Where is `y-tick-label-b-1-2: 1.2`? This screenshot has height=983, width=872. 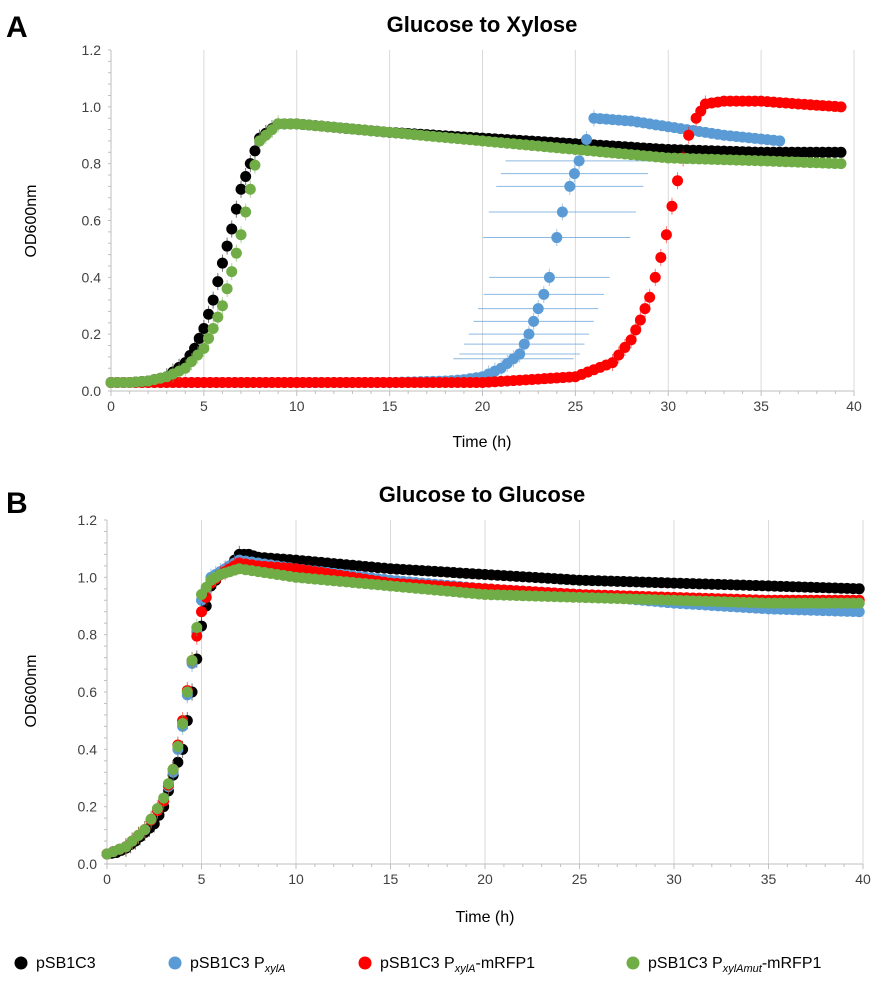
y-tick-label-b-1-2: 1.2 is located at coordinates (88, 520).